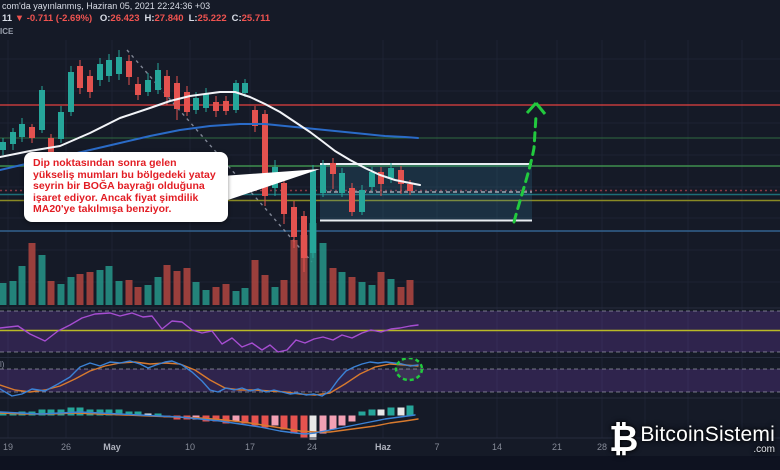 This screenshot has height=470, width=780. I want to click on time-axis-label: 28, so click(602, 447).